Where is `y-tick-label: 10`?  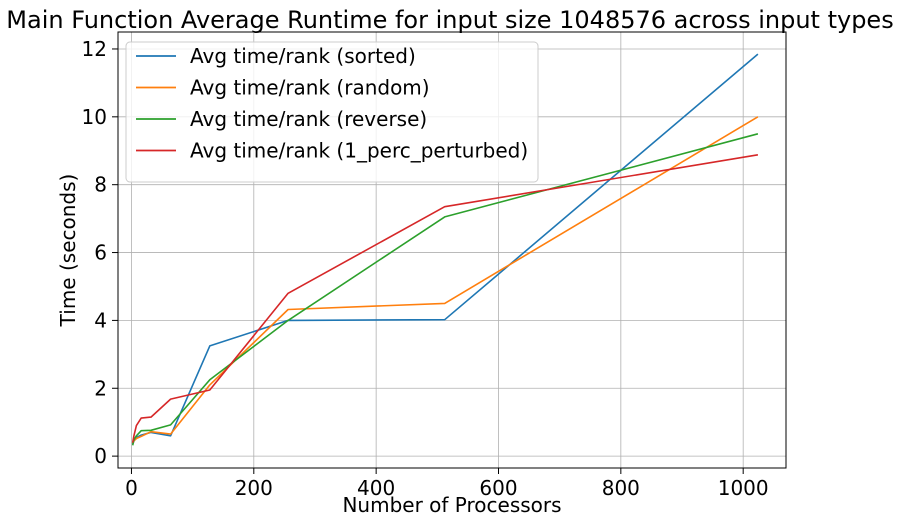
y-tick-label: 10 is located at coordinates (94, 117).